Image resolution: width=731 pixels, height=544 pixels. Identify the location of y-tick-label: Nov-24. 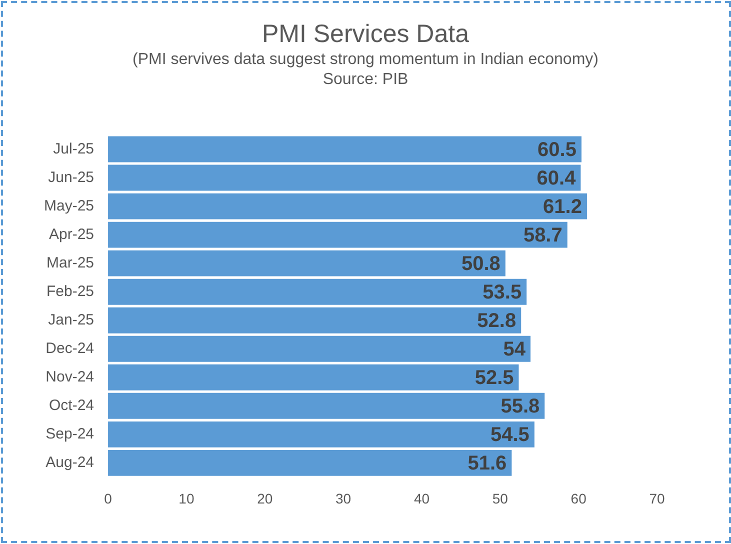
(70, 377).